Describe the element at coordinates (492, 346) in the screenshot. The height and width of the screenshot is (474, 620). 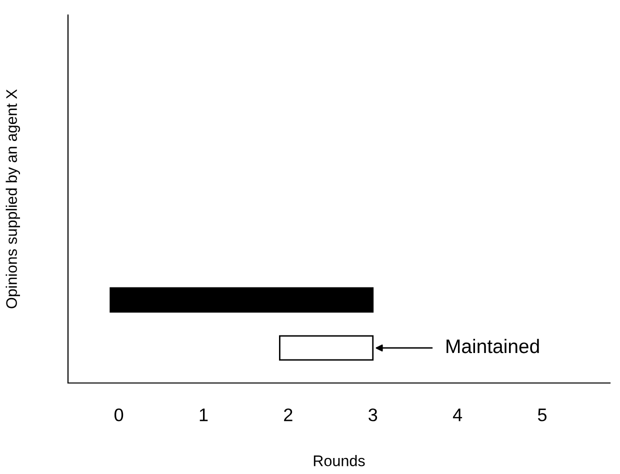
I see `annotation: Maintained` at that location.